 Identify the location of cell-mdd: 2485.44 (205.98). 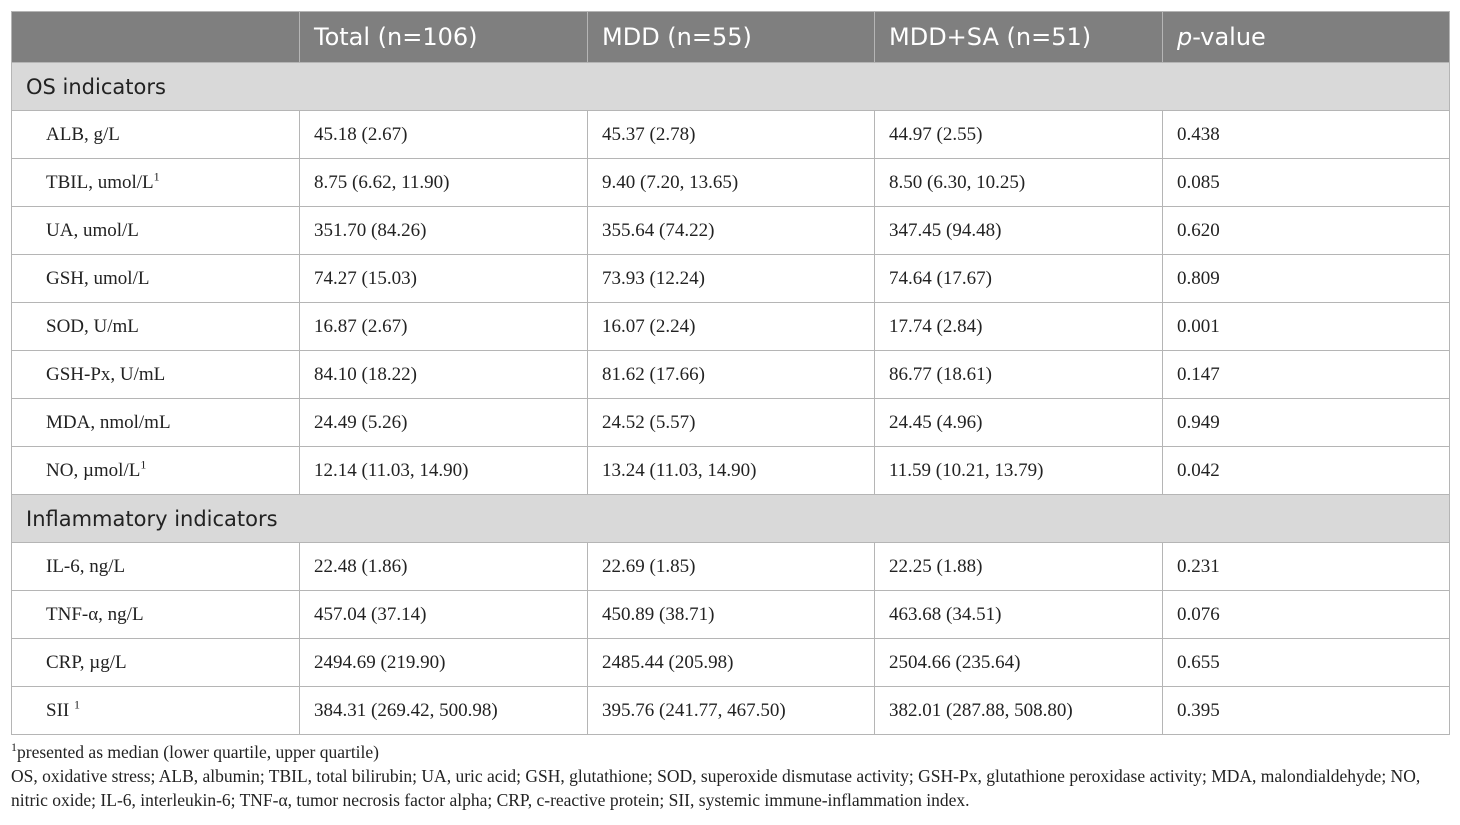
(731, 662).